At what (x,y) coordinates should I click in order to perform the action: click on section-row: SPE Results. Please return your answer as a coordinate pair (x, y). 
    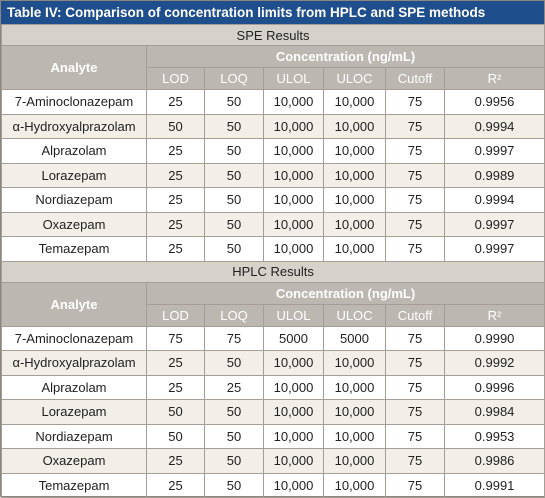
    Looking at the image, I should click on (272, 35).